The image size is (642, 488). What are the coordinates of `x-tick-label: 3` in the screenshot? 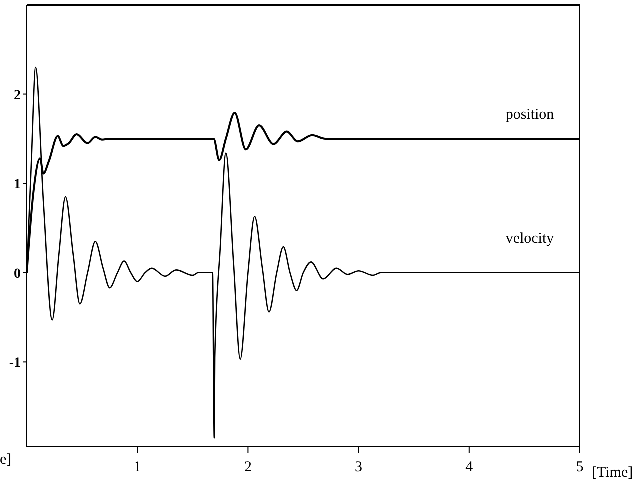 It's located at (359, 468).